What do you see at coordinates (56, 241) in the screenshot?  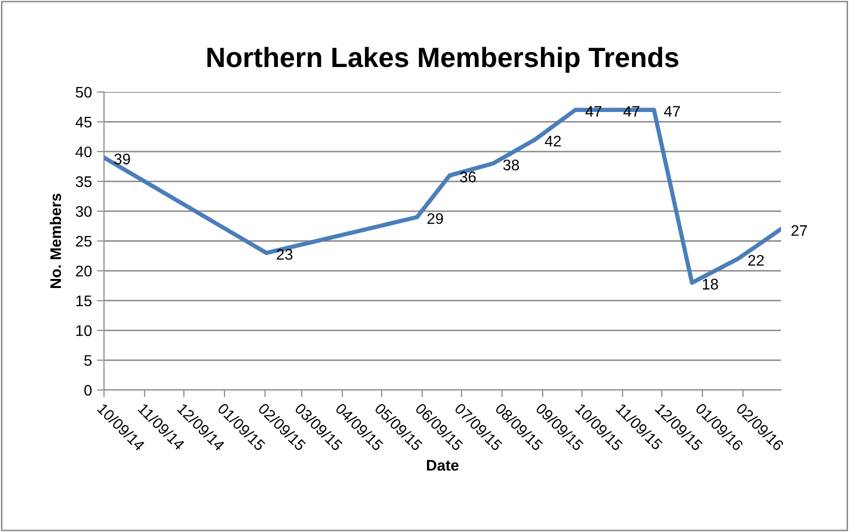 I see `y-axis-title: No. Members` at bounding box center [56, 241].